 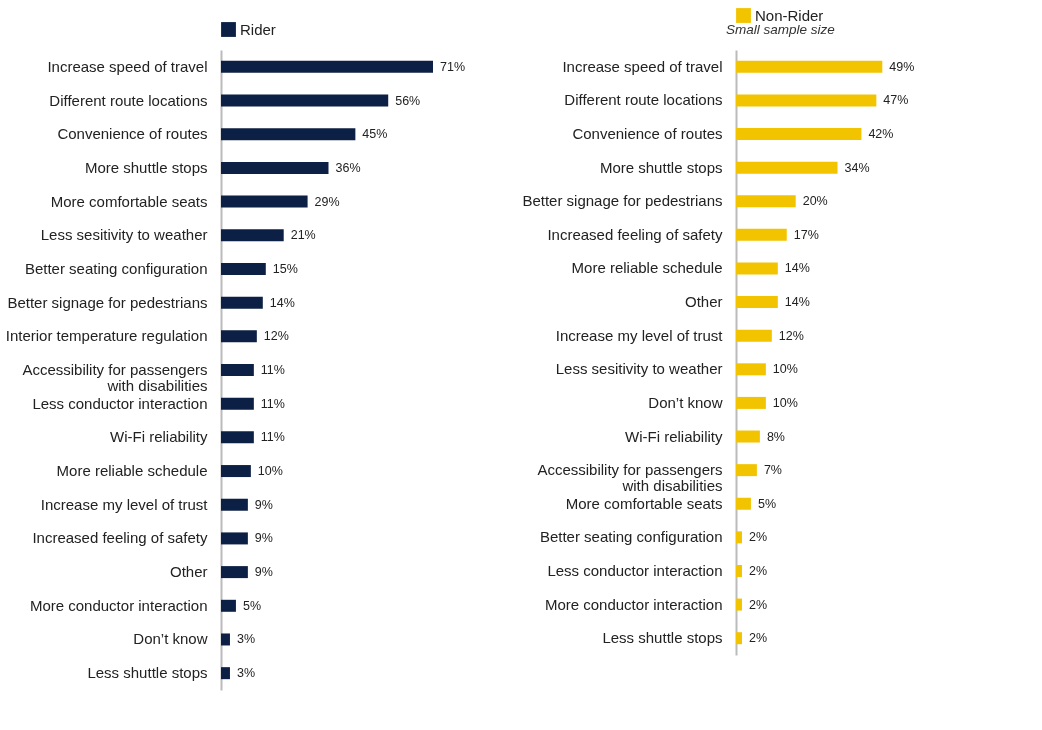 What do you see at coordinates (806, 234) in the screenshot?
I see `data-label: 17%` at bounding box center [806, 234].